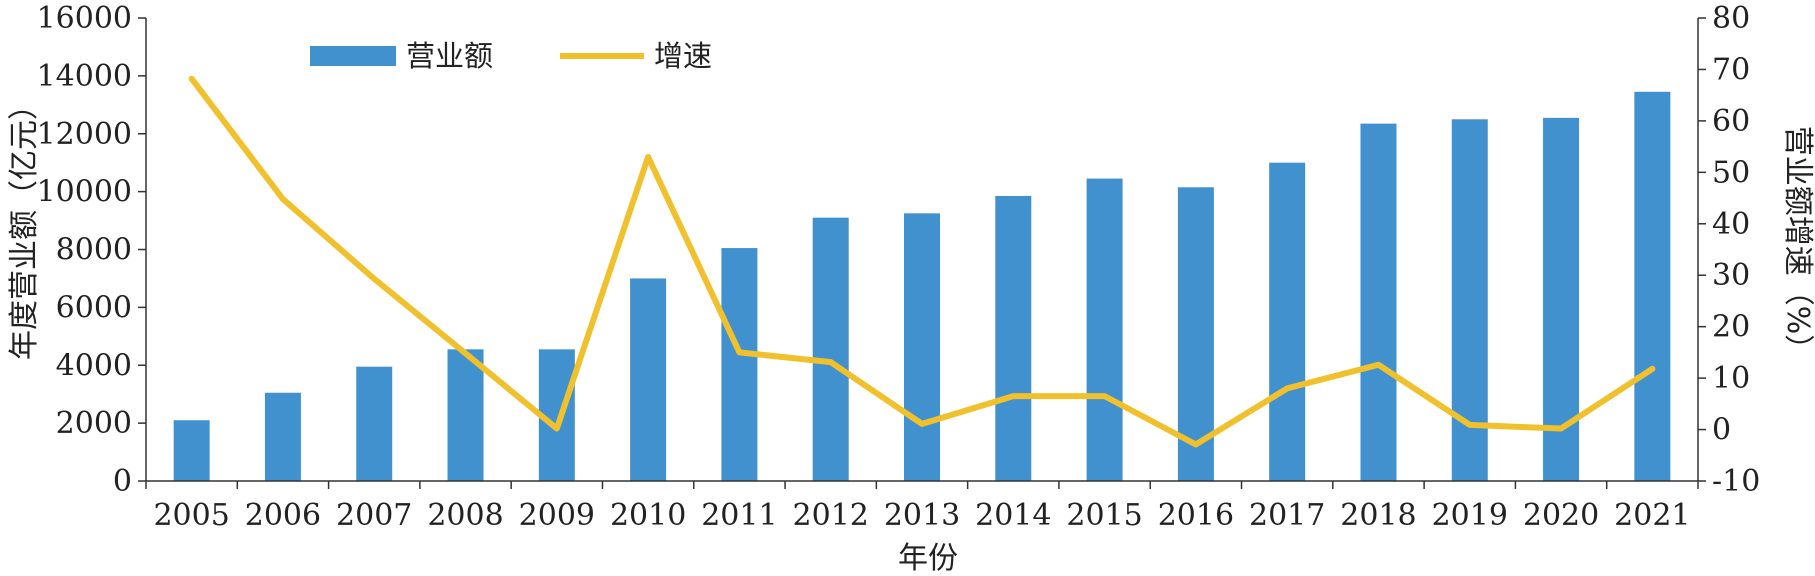 The width and height of the screenshot is (1815, 576). I want to click on bar-2015, so click(1104, 329).